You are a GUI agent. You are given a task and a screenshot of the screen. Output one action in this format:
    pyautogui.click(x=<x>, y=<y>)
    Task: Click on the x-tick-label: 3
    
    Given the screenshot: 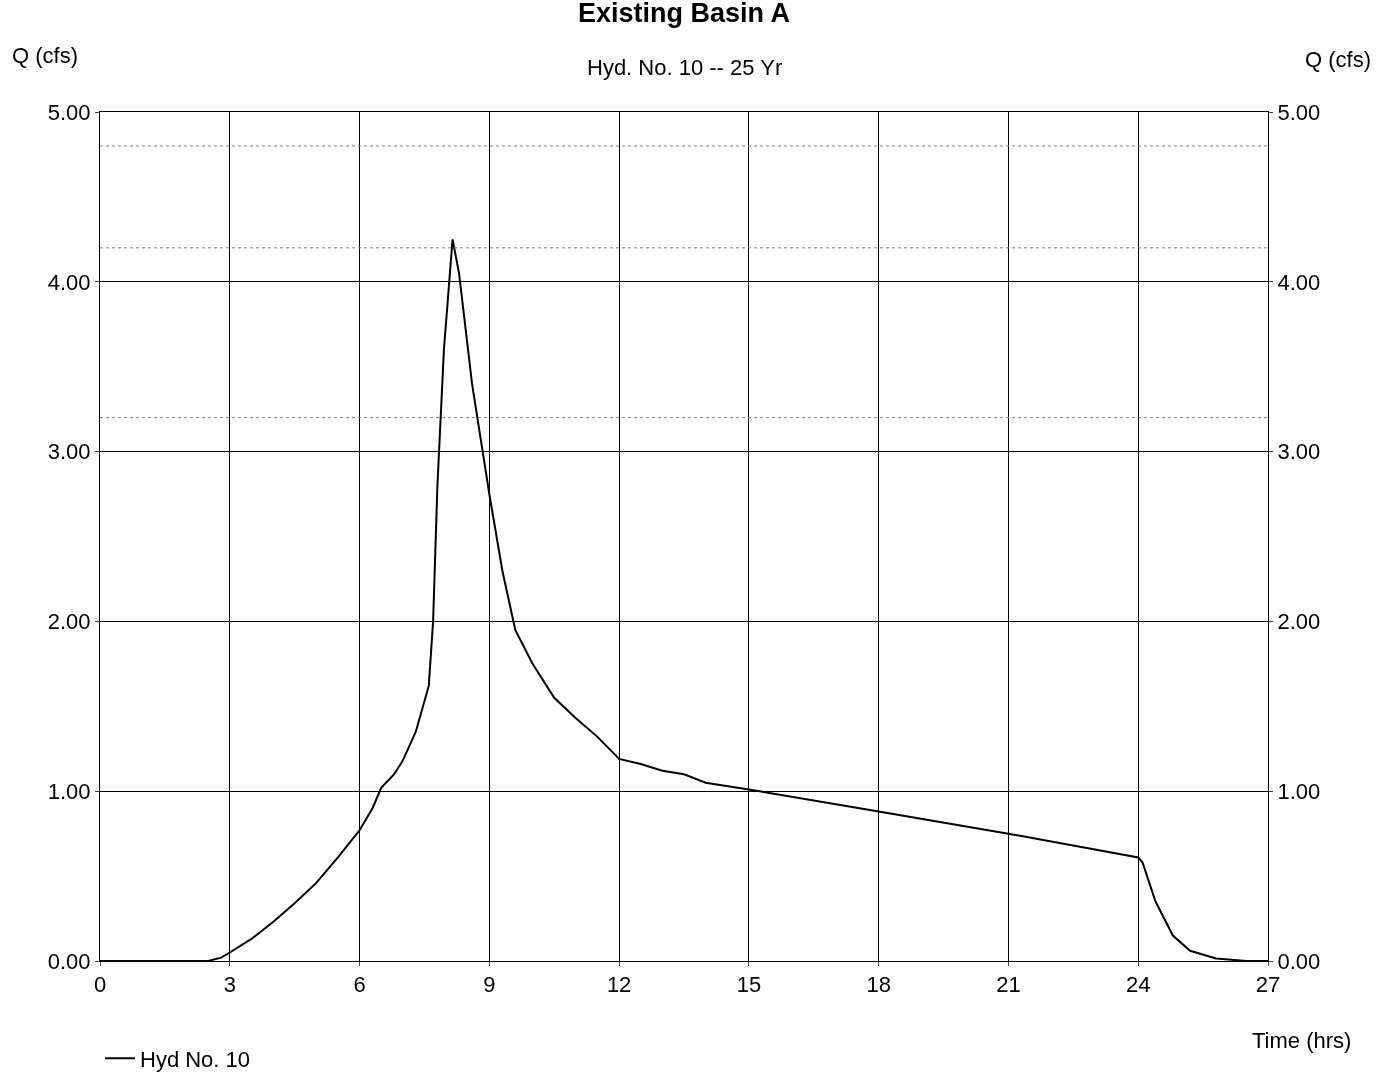 What is the action you would take?
    pyautogui.click(x=229, y=985)
    